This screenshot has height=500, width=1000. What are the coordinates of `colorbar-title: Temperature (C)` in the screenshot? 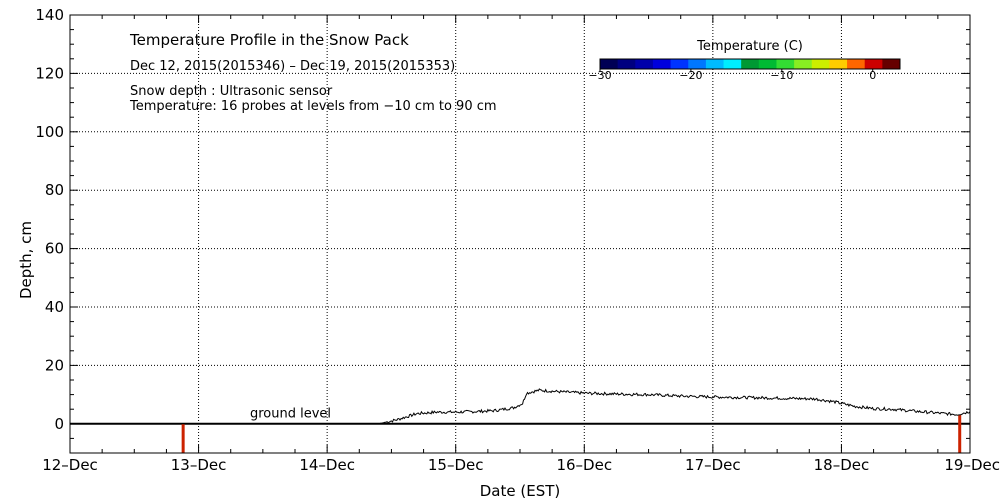 It's located at (749, 46).